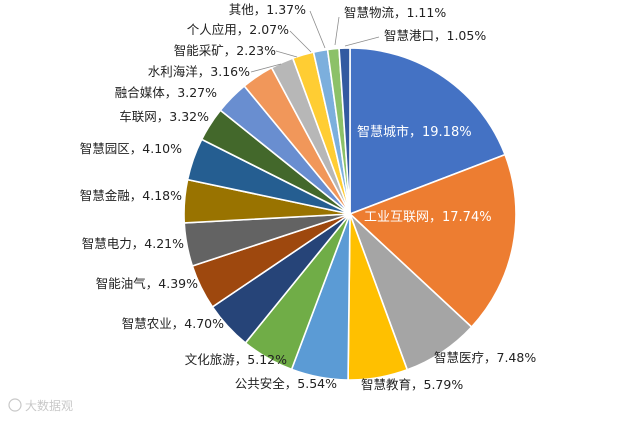 The image size is (624, 421). What do you see at coordinates (414, 132) in the screenshot?
I see `slice-label-1: 智慧城市，19.18%` at bounding box center [414, 132].